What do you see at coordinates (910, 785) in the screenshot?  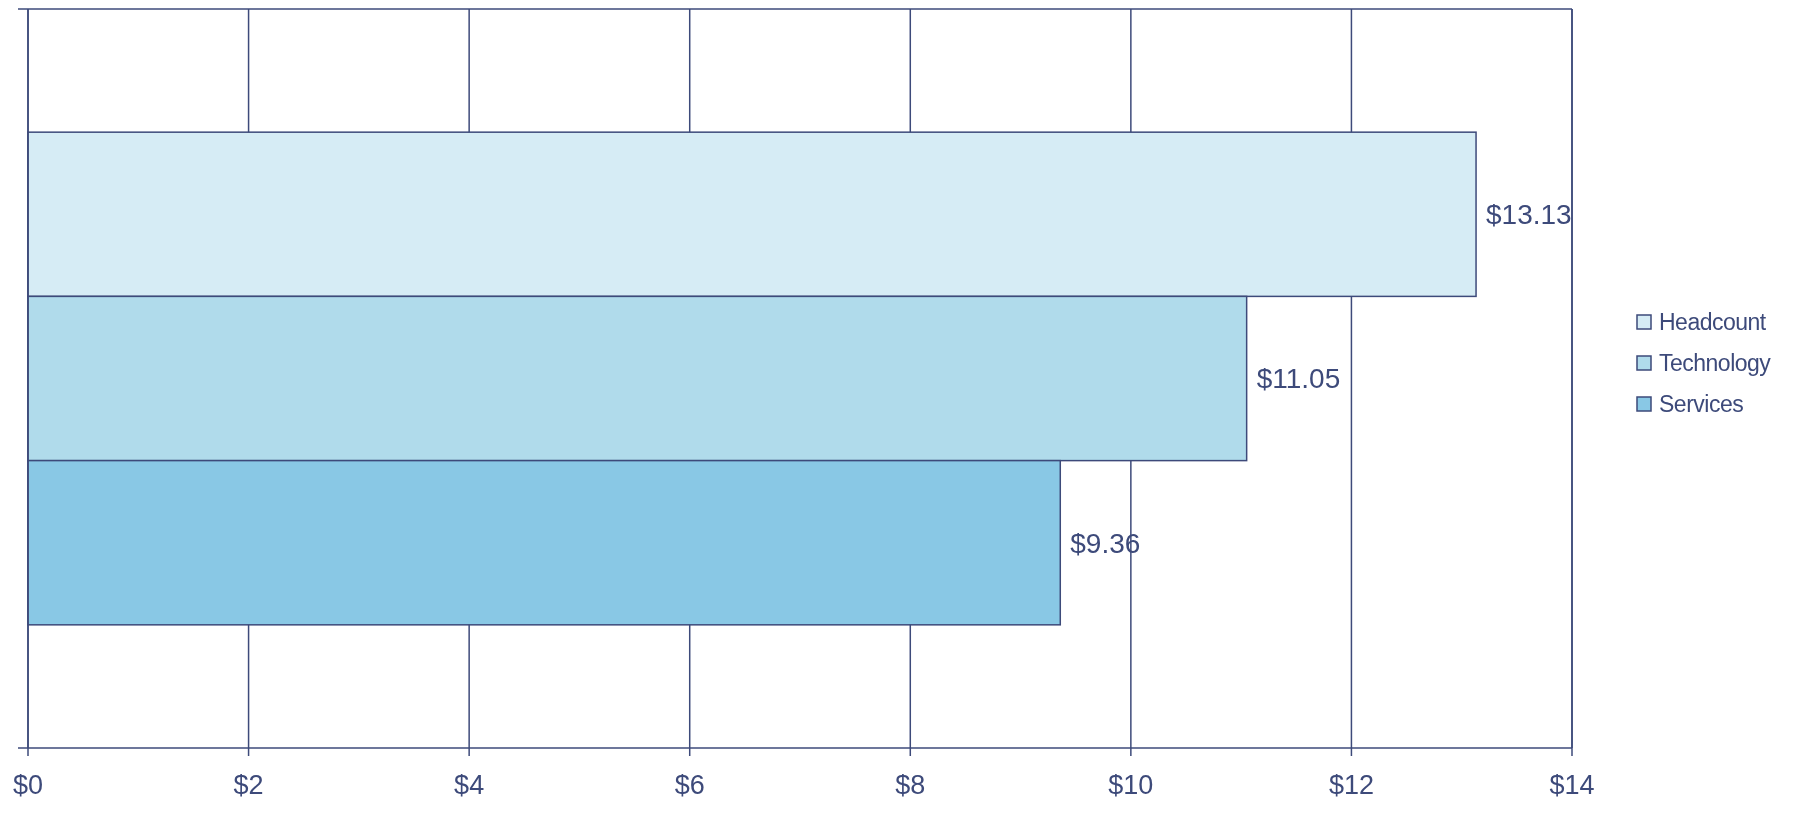 I see `x-tick-label: $8` at bounding box center [910, 785].